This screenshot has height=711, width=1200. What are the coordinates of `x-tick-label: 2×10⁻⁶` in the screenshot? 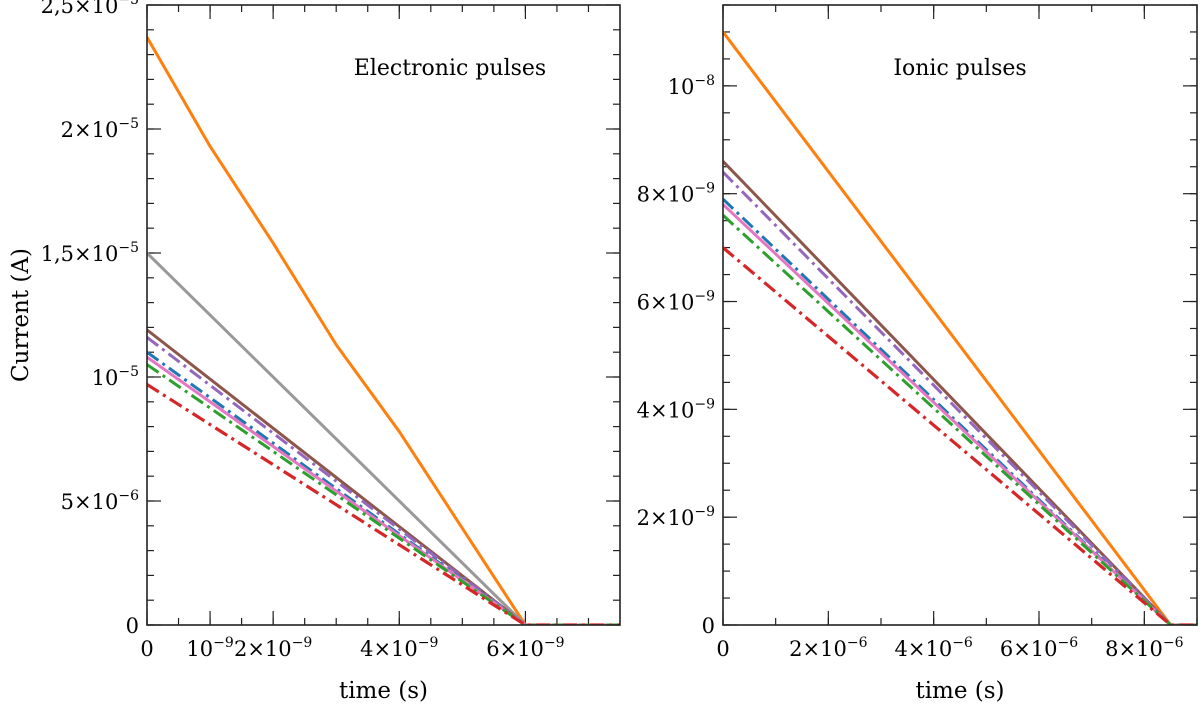 It's located at (828, 648).